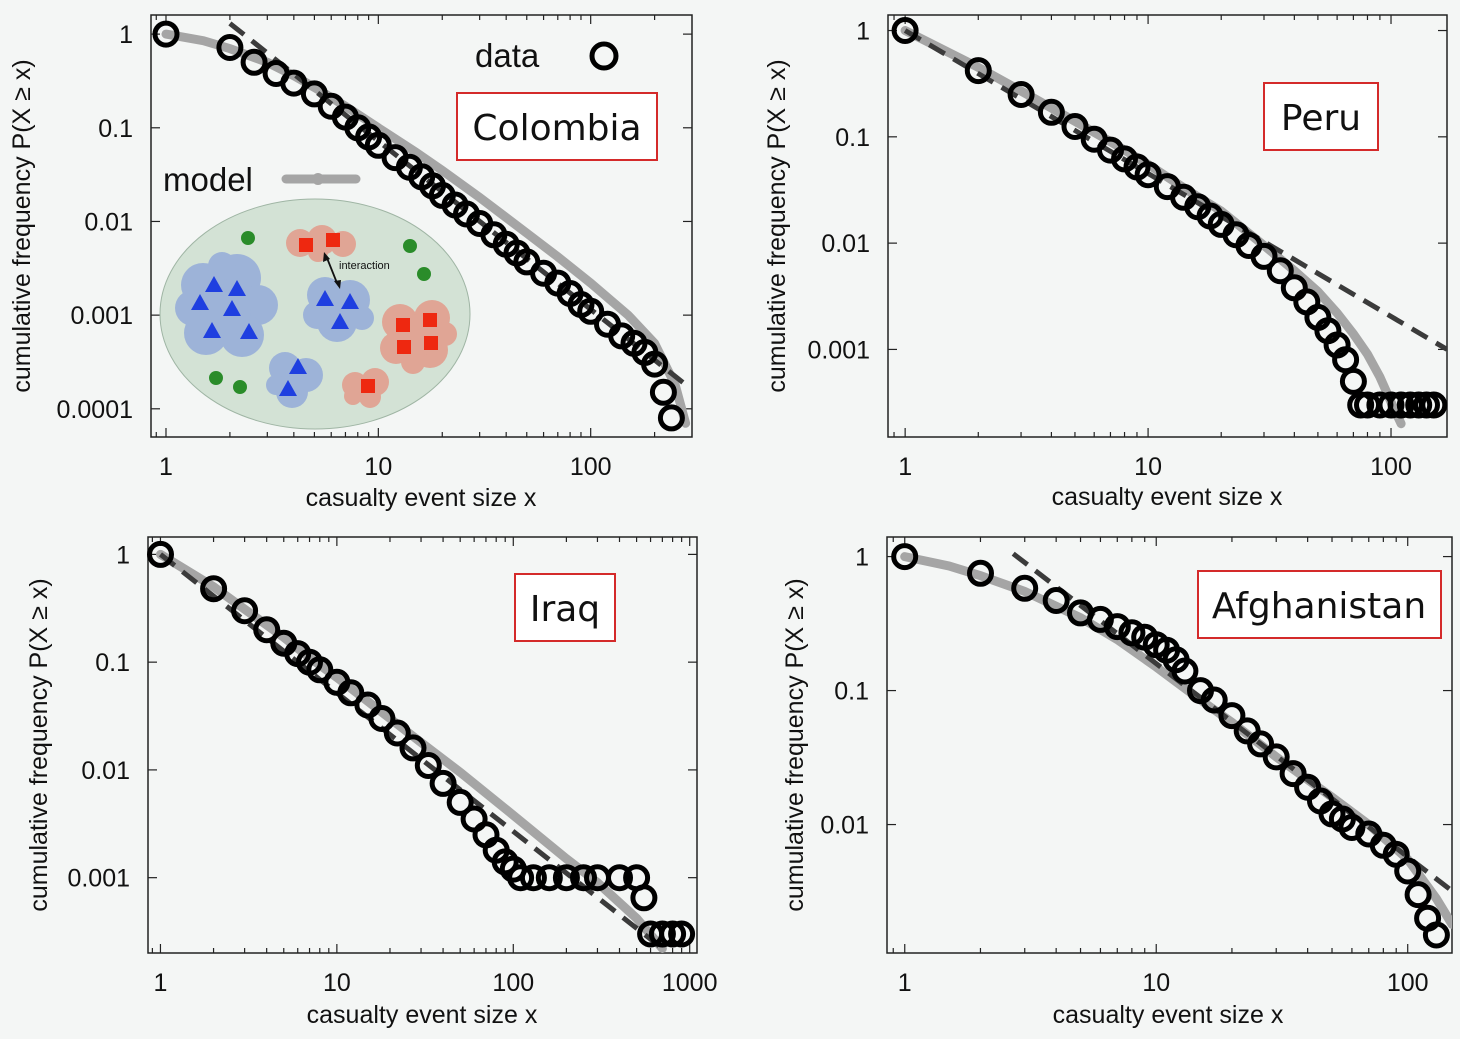 This screenshot has width=1460, height=1039. Describe the element at coordinates (208, 179) in the screenshot. I see `legend-model-label: model` at that location.